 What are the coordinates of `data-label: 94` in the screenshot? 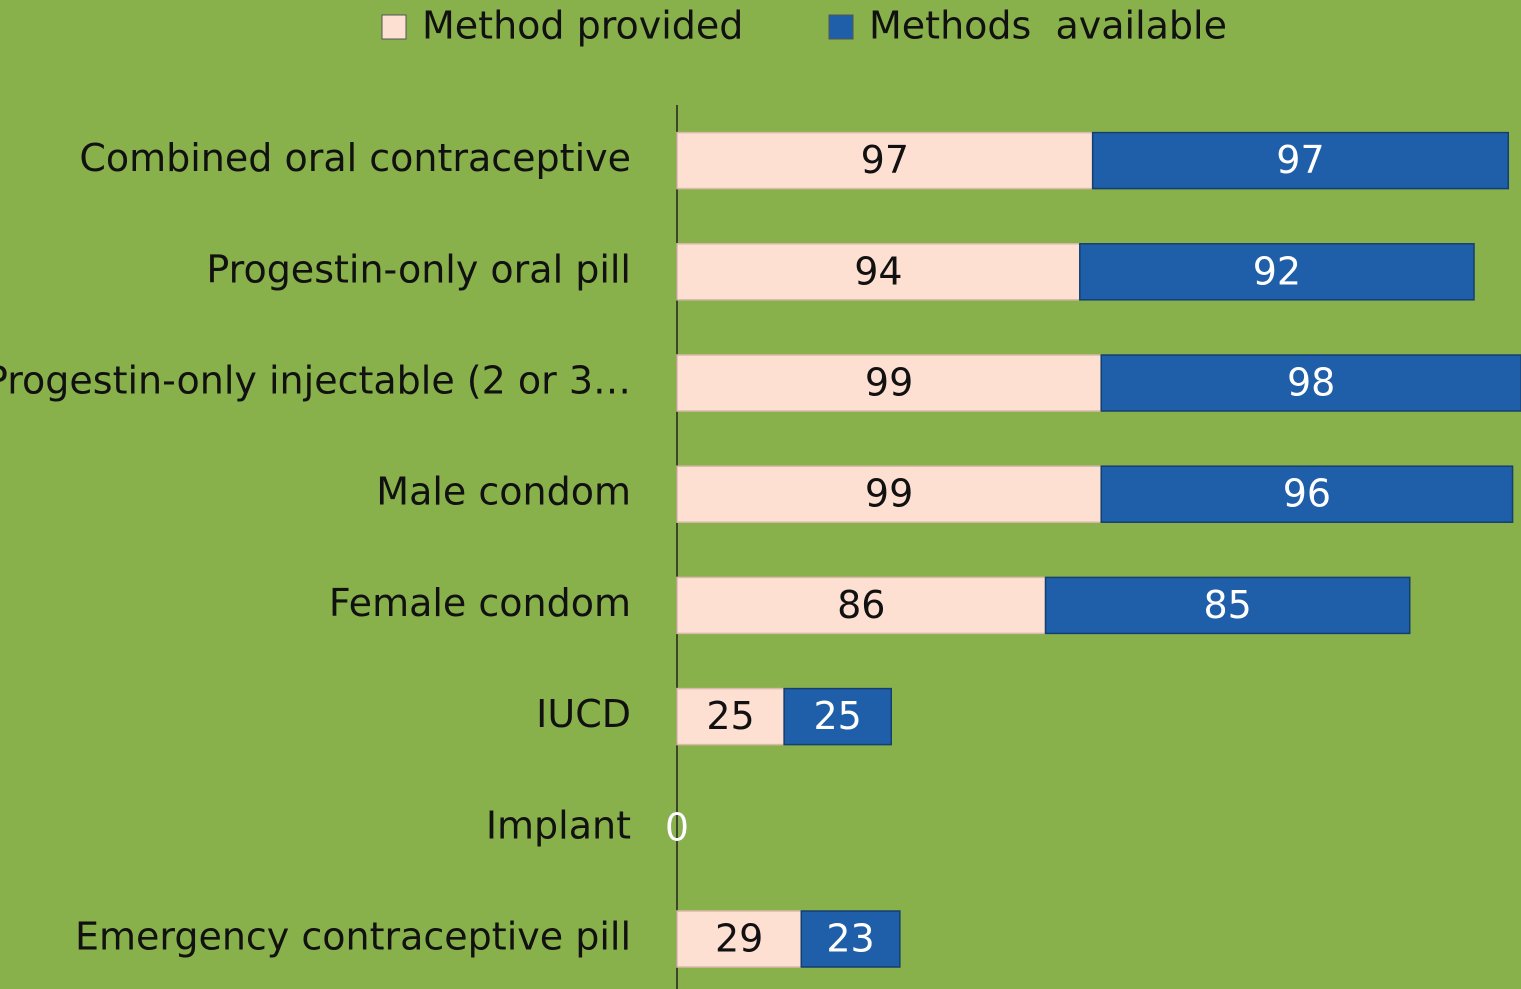 It's located at (878, 271).